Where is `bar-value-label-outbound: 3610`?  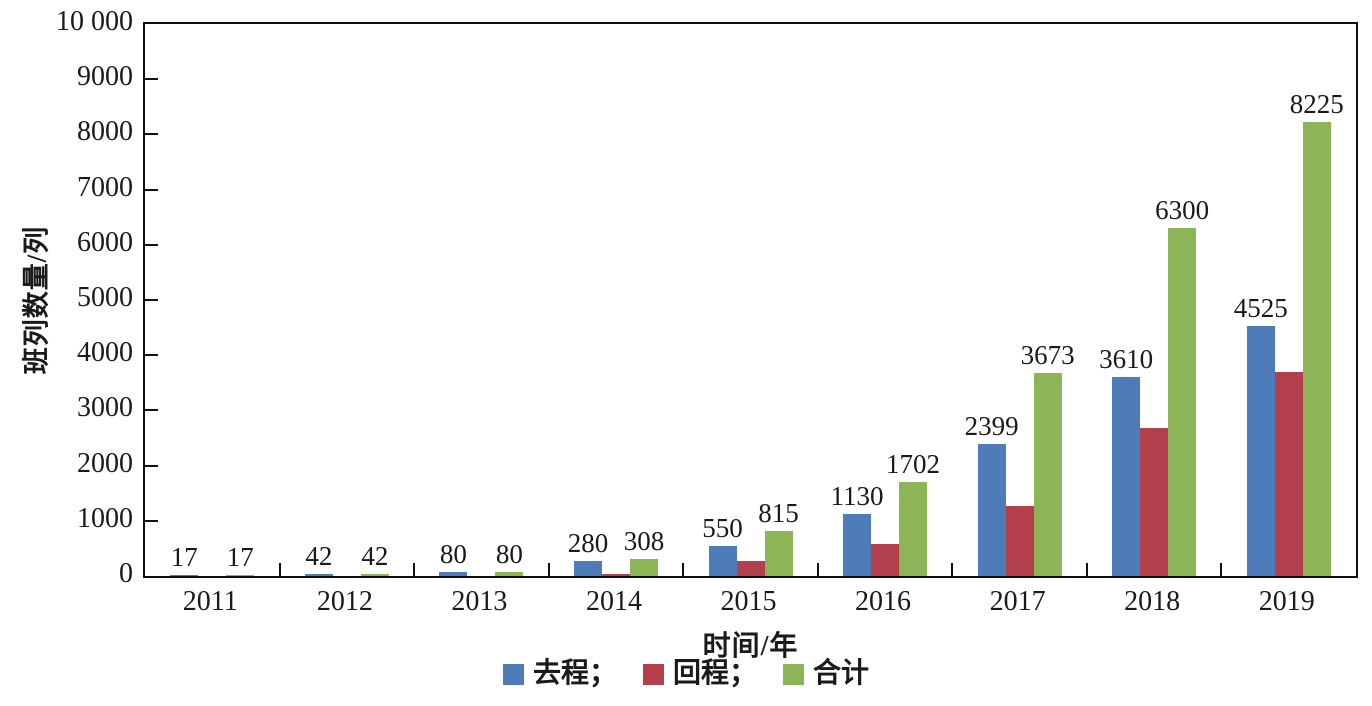 bar-value-label-outbound: 3610 is located at coordinates (1126, 359).